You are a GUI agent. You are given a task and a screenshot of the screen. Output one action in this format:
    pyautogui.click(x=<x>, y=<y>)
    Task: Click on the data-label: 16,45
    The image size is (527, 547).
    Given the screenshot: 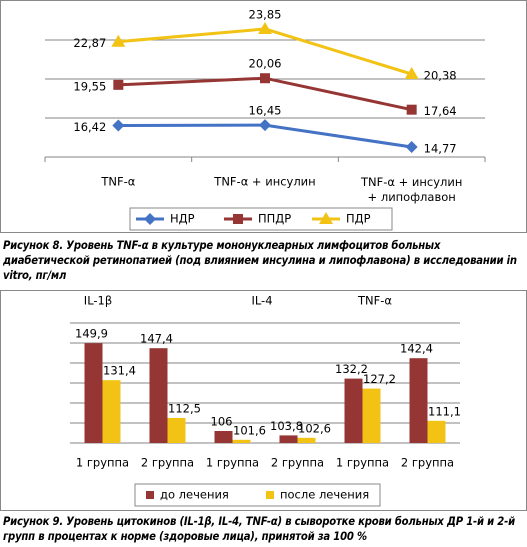 What is the action you would take?
    pyautogui.click(x=265, y=111)
    